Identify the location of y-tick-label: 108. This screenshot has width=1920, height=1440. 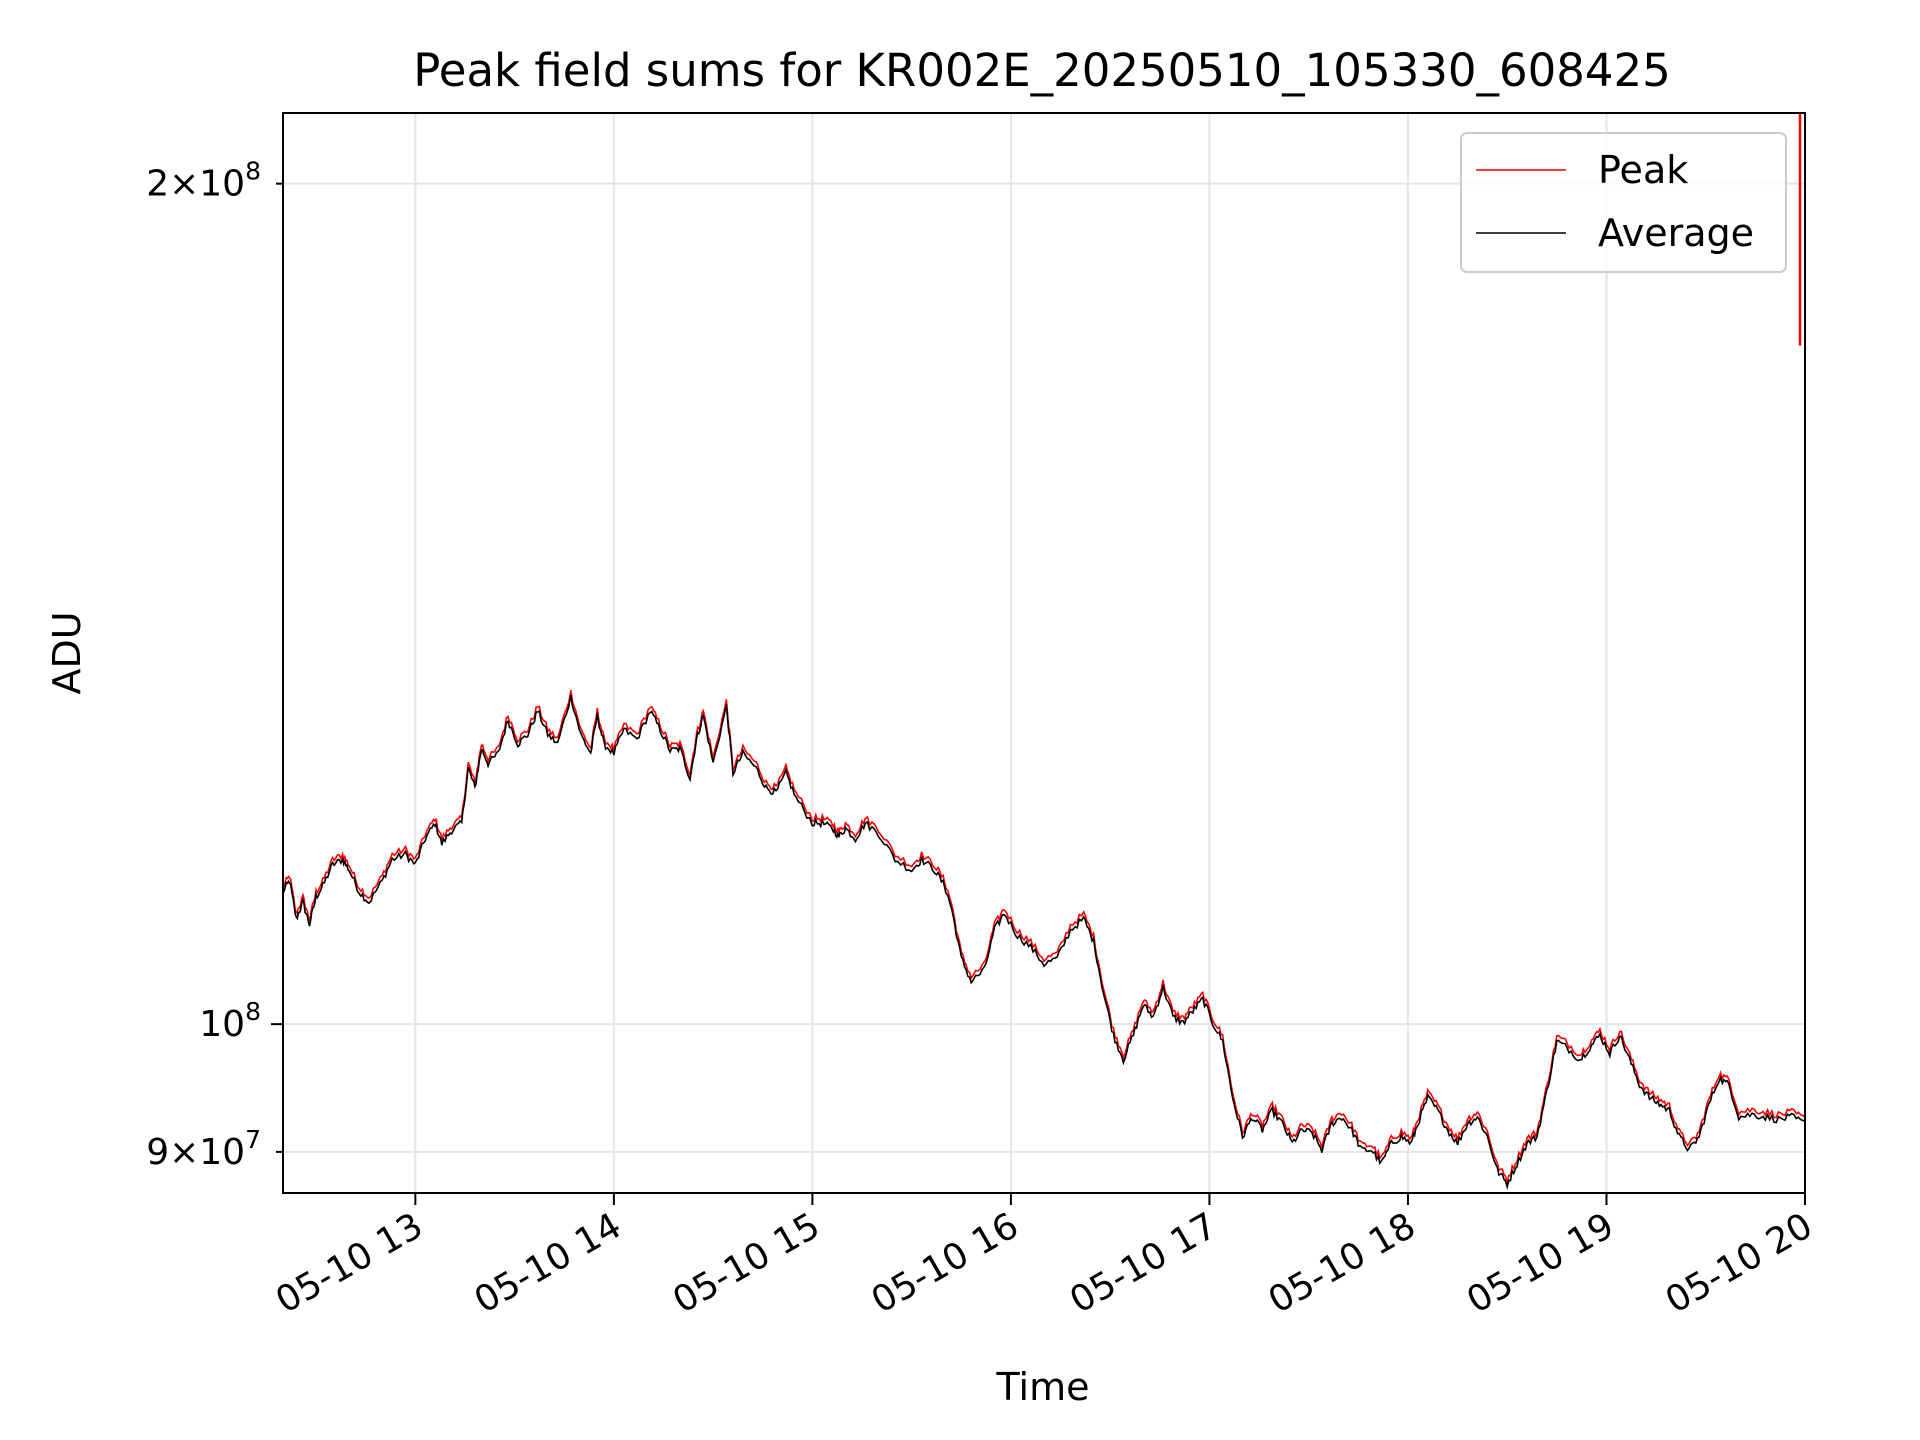
(230, 1021).